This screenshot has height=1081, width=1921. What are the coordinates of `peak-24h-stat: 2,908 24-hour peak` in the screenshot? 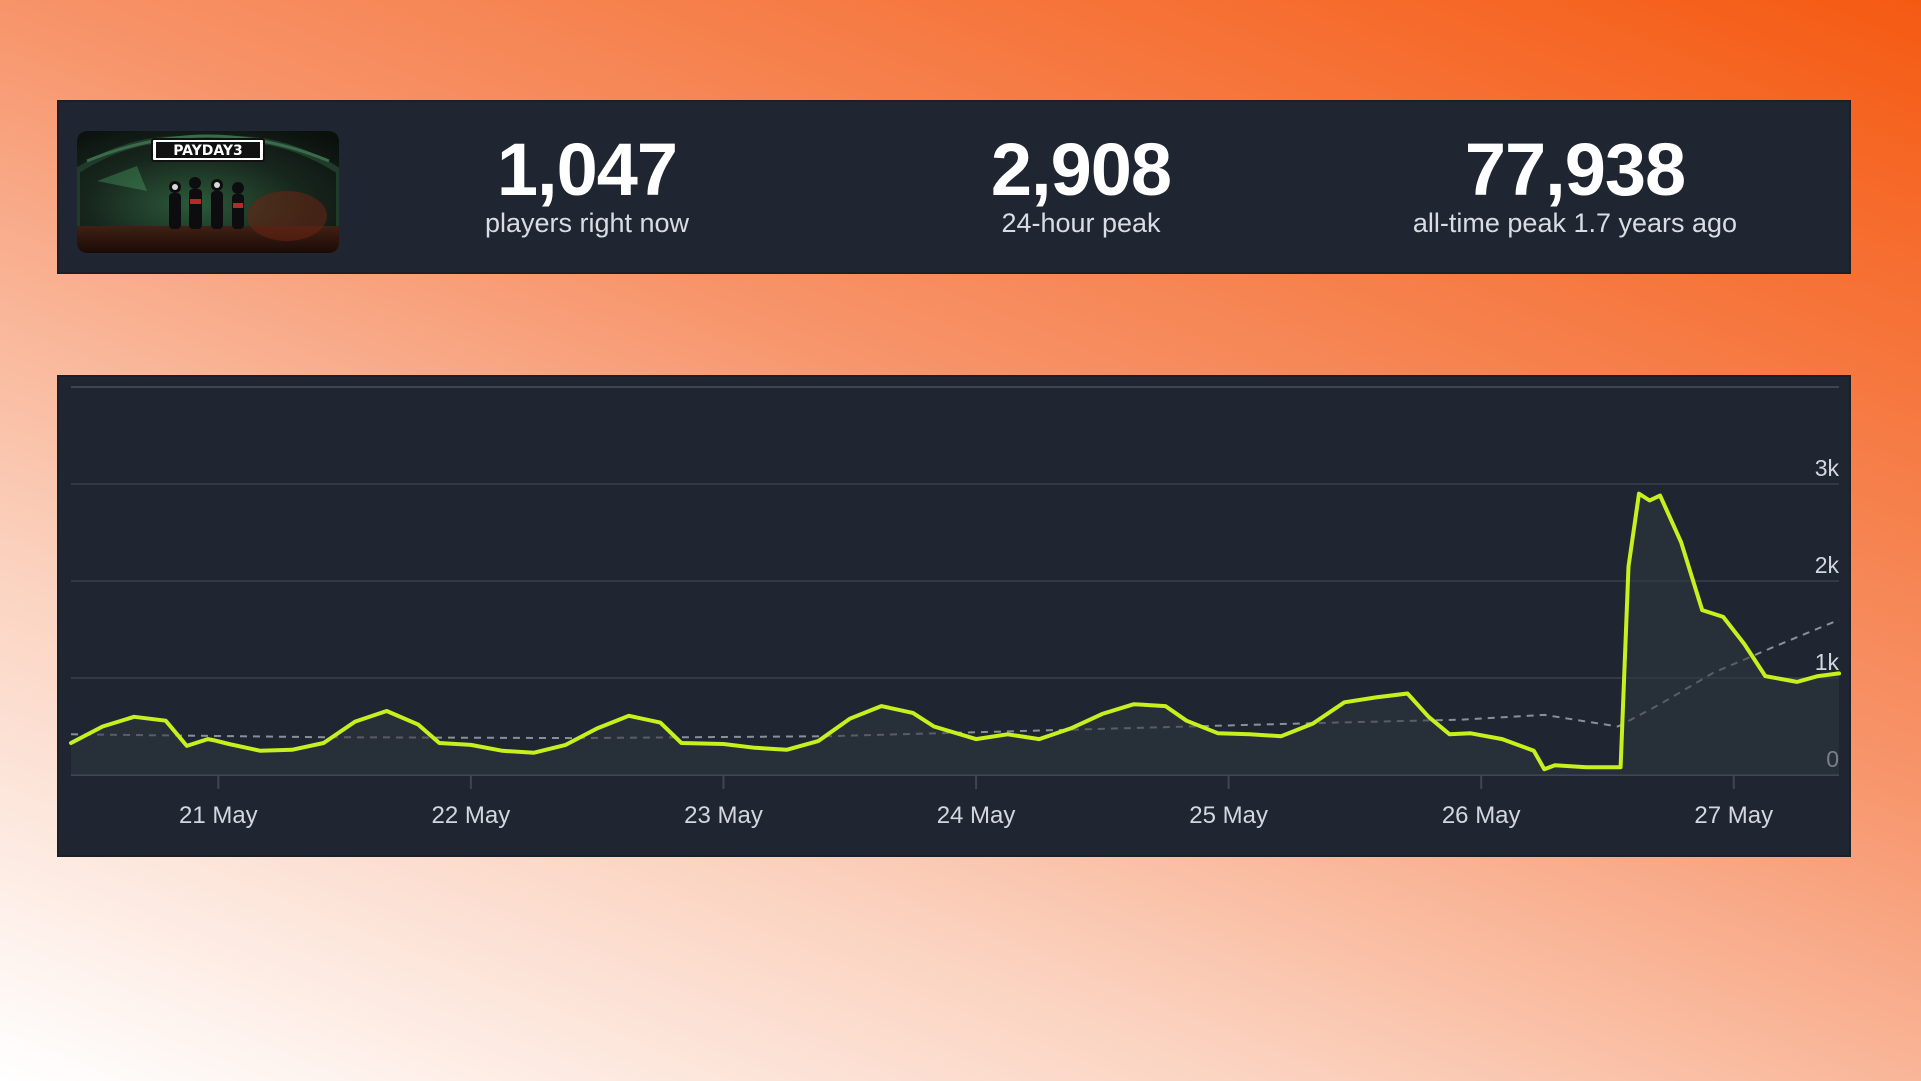 It's located at (1081, 183).